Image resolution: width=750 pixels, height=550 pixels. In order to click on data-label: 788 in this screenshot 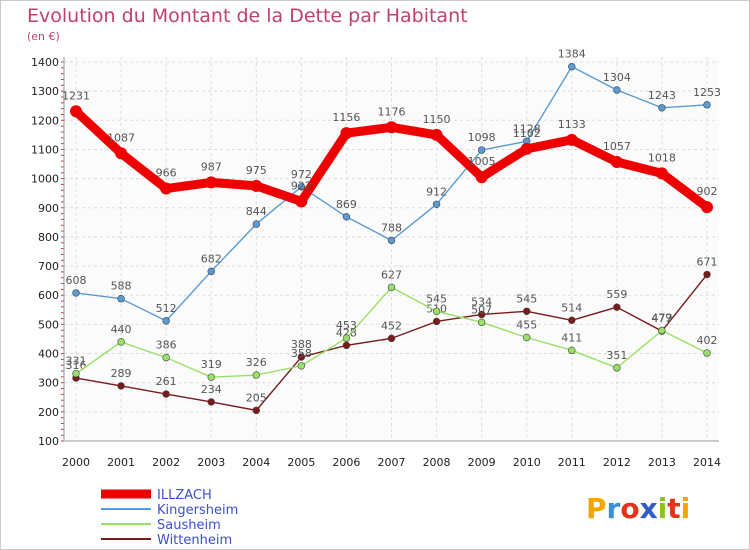, I will do `click(391, 227)`.